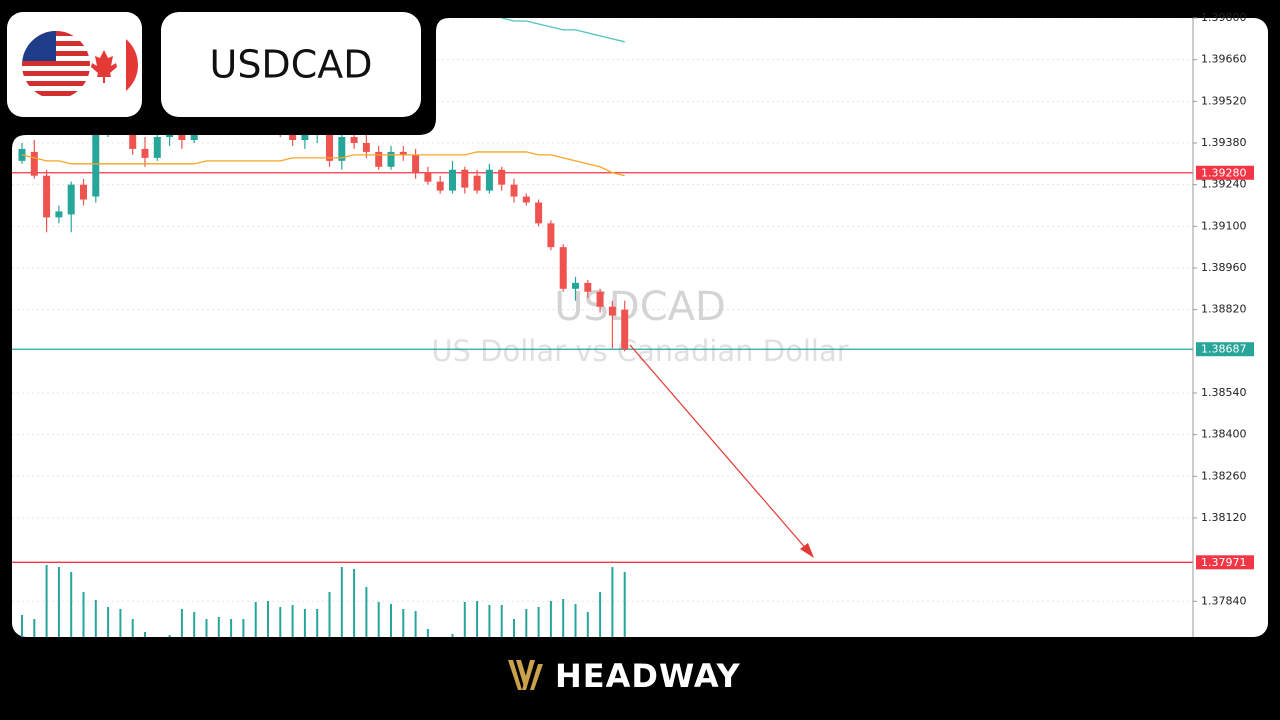 The image size is (1280, 720). I want to click on y-tick-label: 1.38260, so click(1224, 475).